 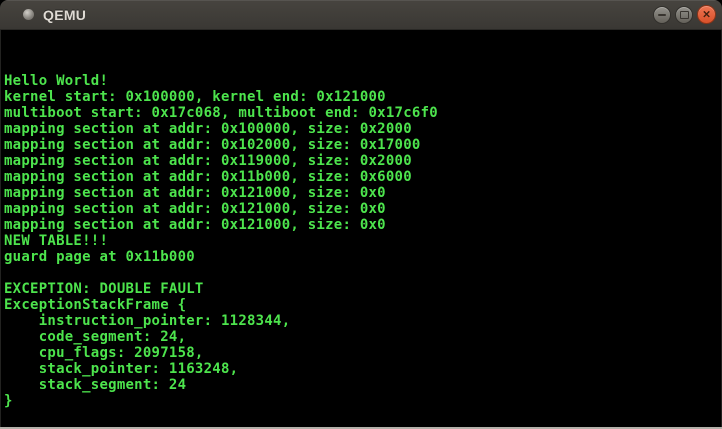 I want to click on close-button: ×, so click(x=706, y=14).